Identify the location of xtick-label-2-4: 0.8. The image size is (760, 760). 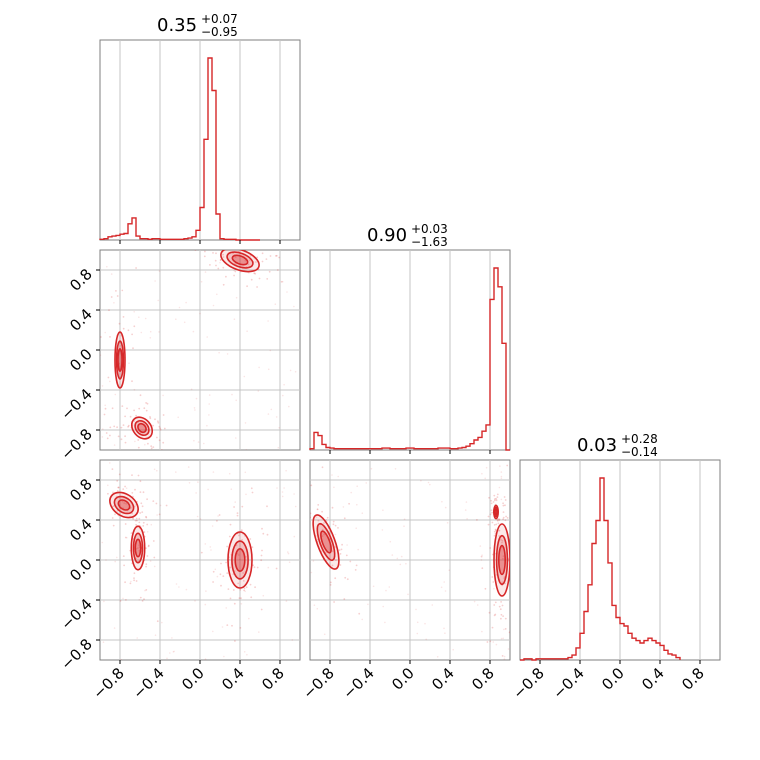
(693, 679).